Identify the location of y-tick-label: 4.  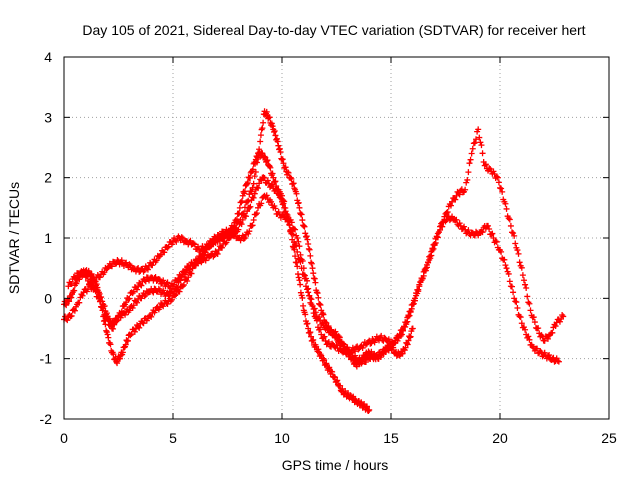
(48, 57).